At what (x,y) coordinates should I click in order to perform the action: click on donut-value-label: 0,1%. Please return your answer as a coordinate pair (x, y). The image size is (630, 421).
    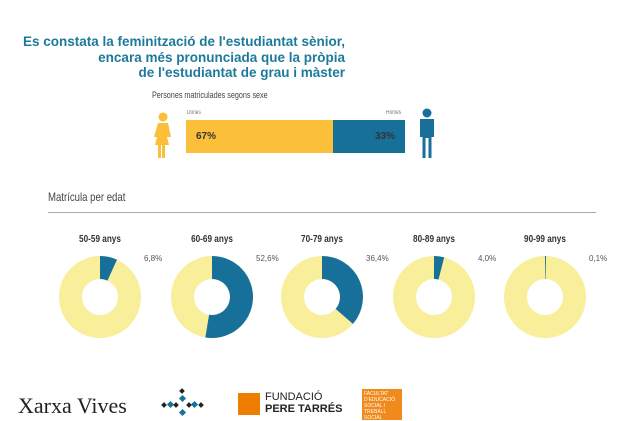
    Looking at the image, I should click on (598, 258).